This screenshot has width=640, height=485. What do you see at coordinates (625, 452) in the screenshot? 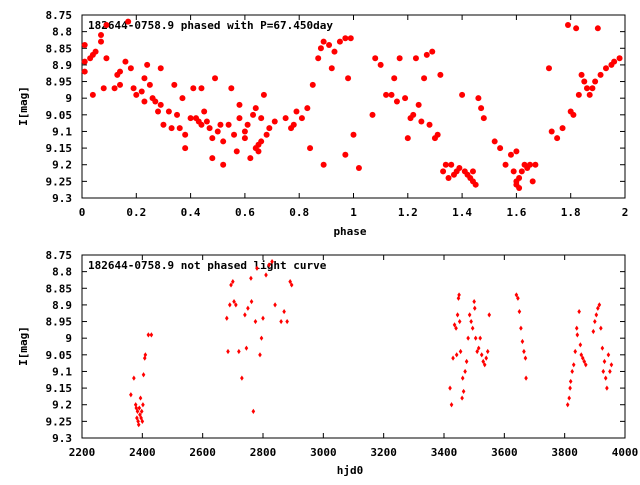
I see `x-tick-label: 4000` at bounding box center [625, 452].